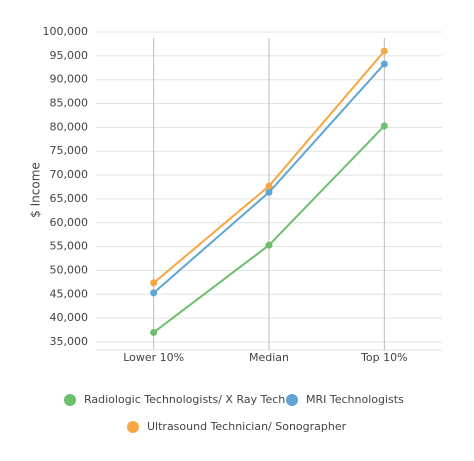  Describe the element at coordinates (69, 150) in the screenshot. I see `y-tick-label: 75,000` at that location.